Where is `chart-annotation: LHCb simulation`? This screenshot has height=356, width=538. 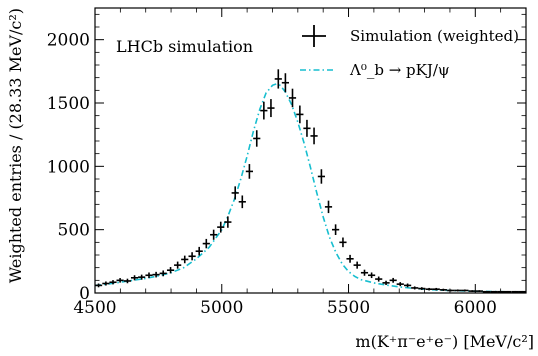
chart-annotation: LHCb simulation is located at coordinates (184, 46).